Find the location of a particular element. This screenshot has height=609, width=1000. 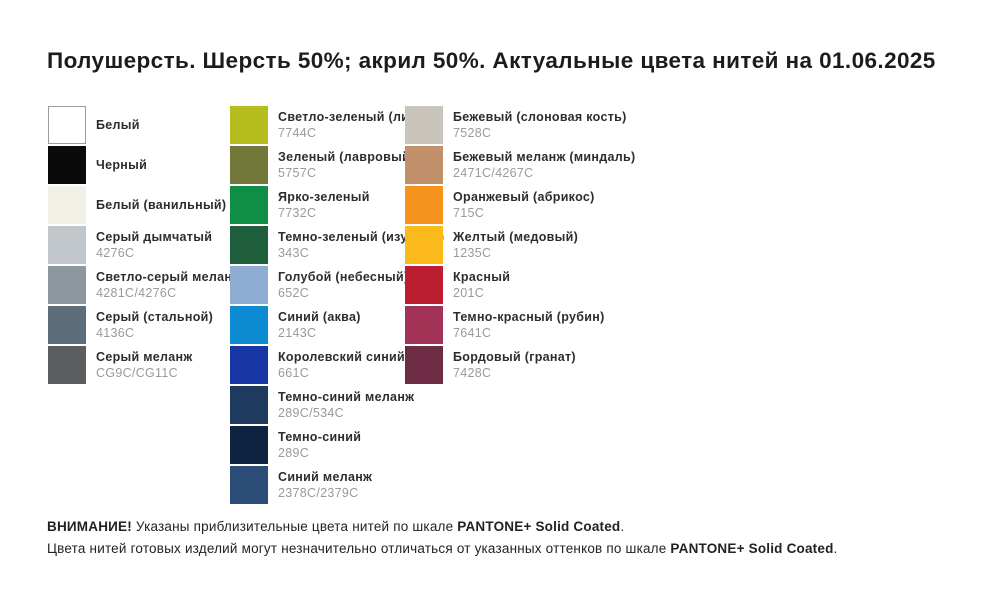

color-label: Белый is located at coordinates (118, 125).